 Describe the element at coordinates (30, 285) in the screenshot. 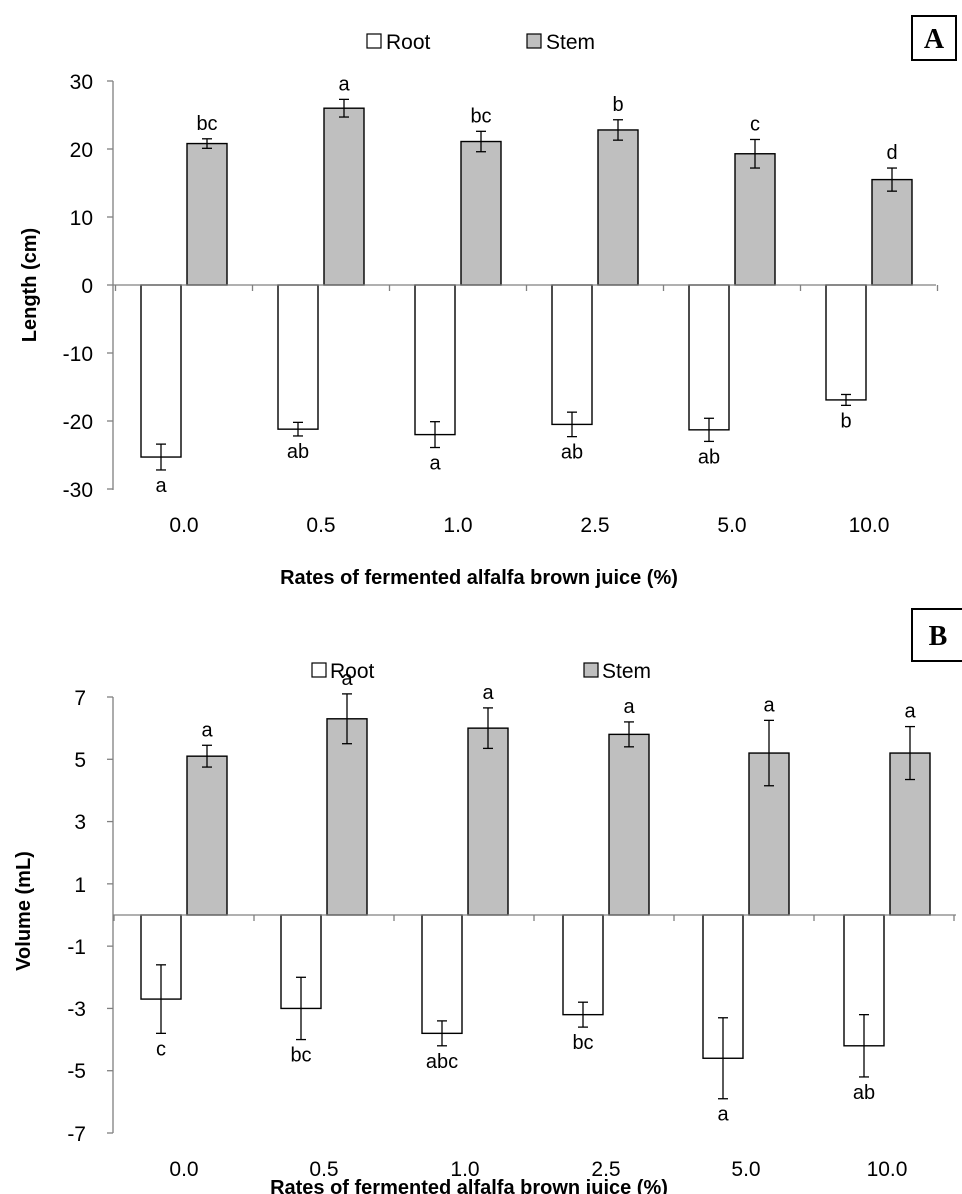

I see `y-axis-title: Length (cm)` at that location.